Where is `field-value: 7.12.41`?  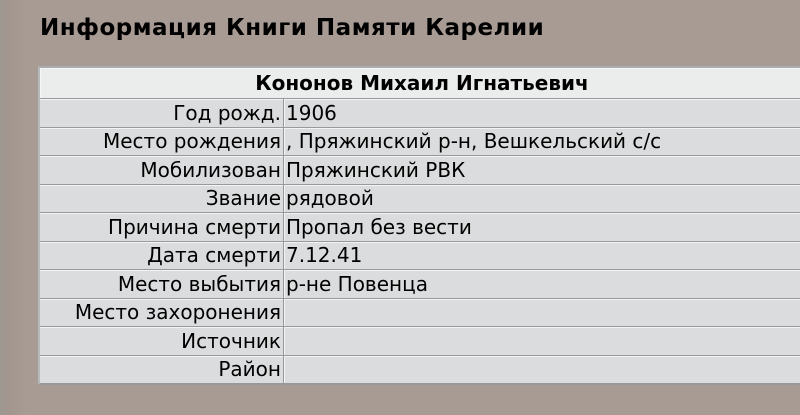 field-value: 7.12.41 is located at coordinates (542, 256).